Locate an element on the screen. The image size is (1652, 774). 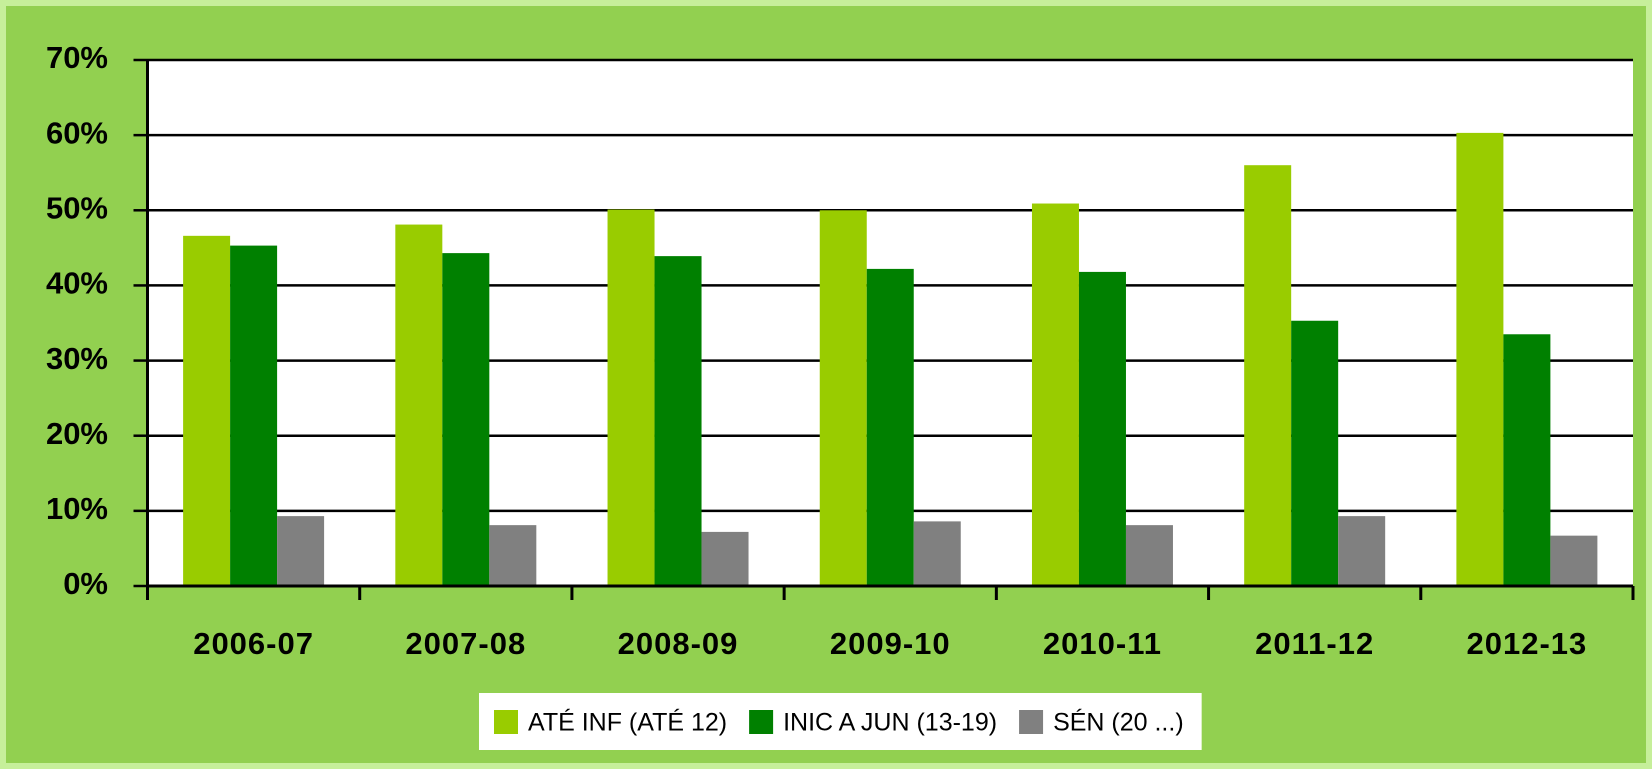
x-tick-label: 2011-12 is located at coordinates (1314, 643).